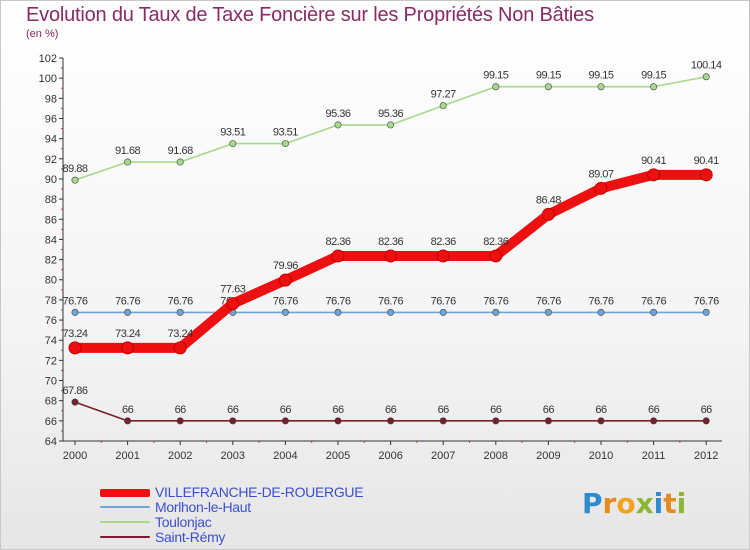  I want to click on legend-label-toulonjac: Toulonjac, so click(183, 522).